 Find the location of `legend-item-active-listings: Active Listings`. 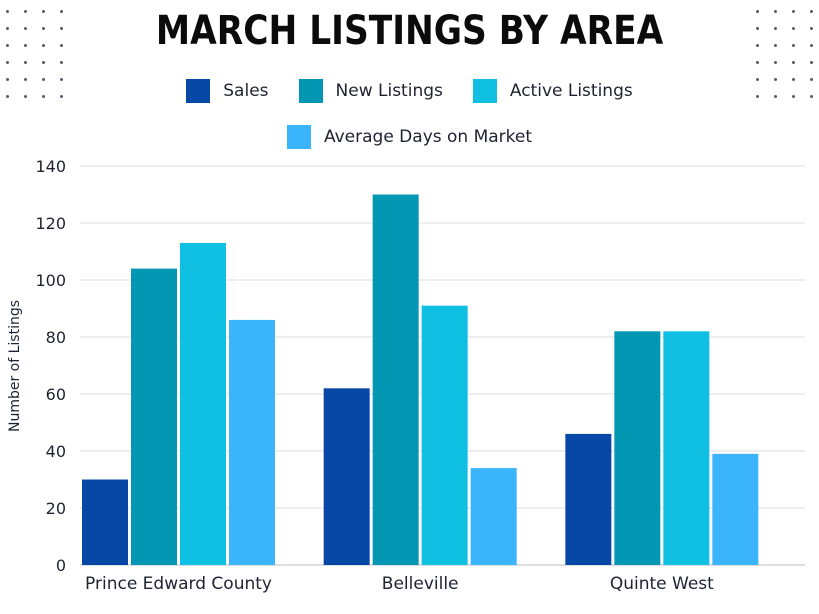

legend-item-active-listings: Active Listings is located at coordinates (552, 91).